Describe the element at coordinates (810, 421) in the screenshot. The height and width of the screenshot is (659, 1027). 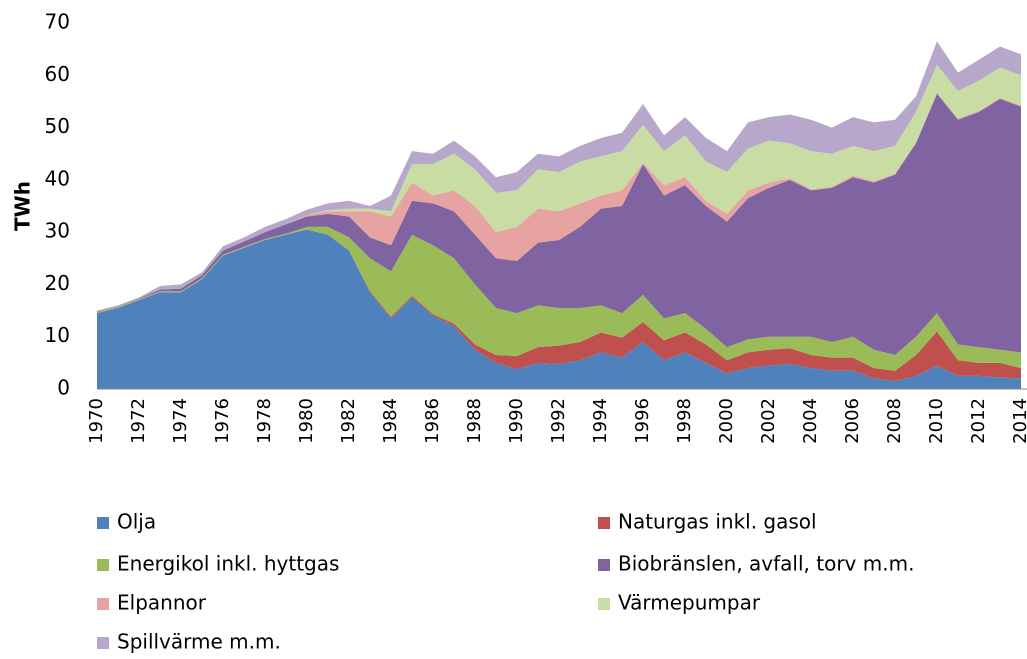
I see `x-tick-label: 2004` at that location.